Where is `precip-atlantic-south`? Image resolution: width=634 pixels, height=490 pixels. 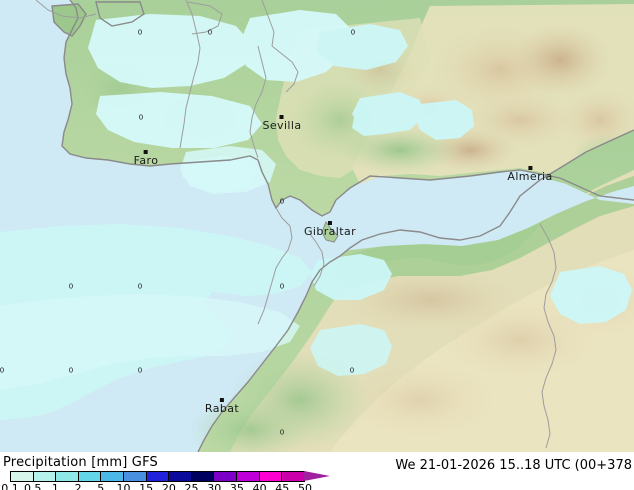
precip-atlantic-south is located at coordinates (150, 342).